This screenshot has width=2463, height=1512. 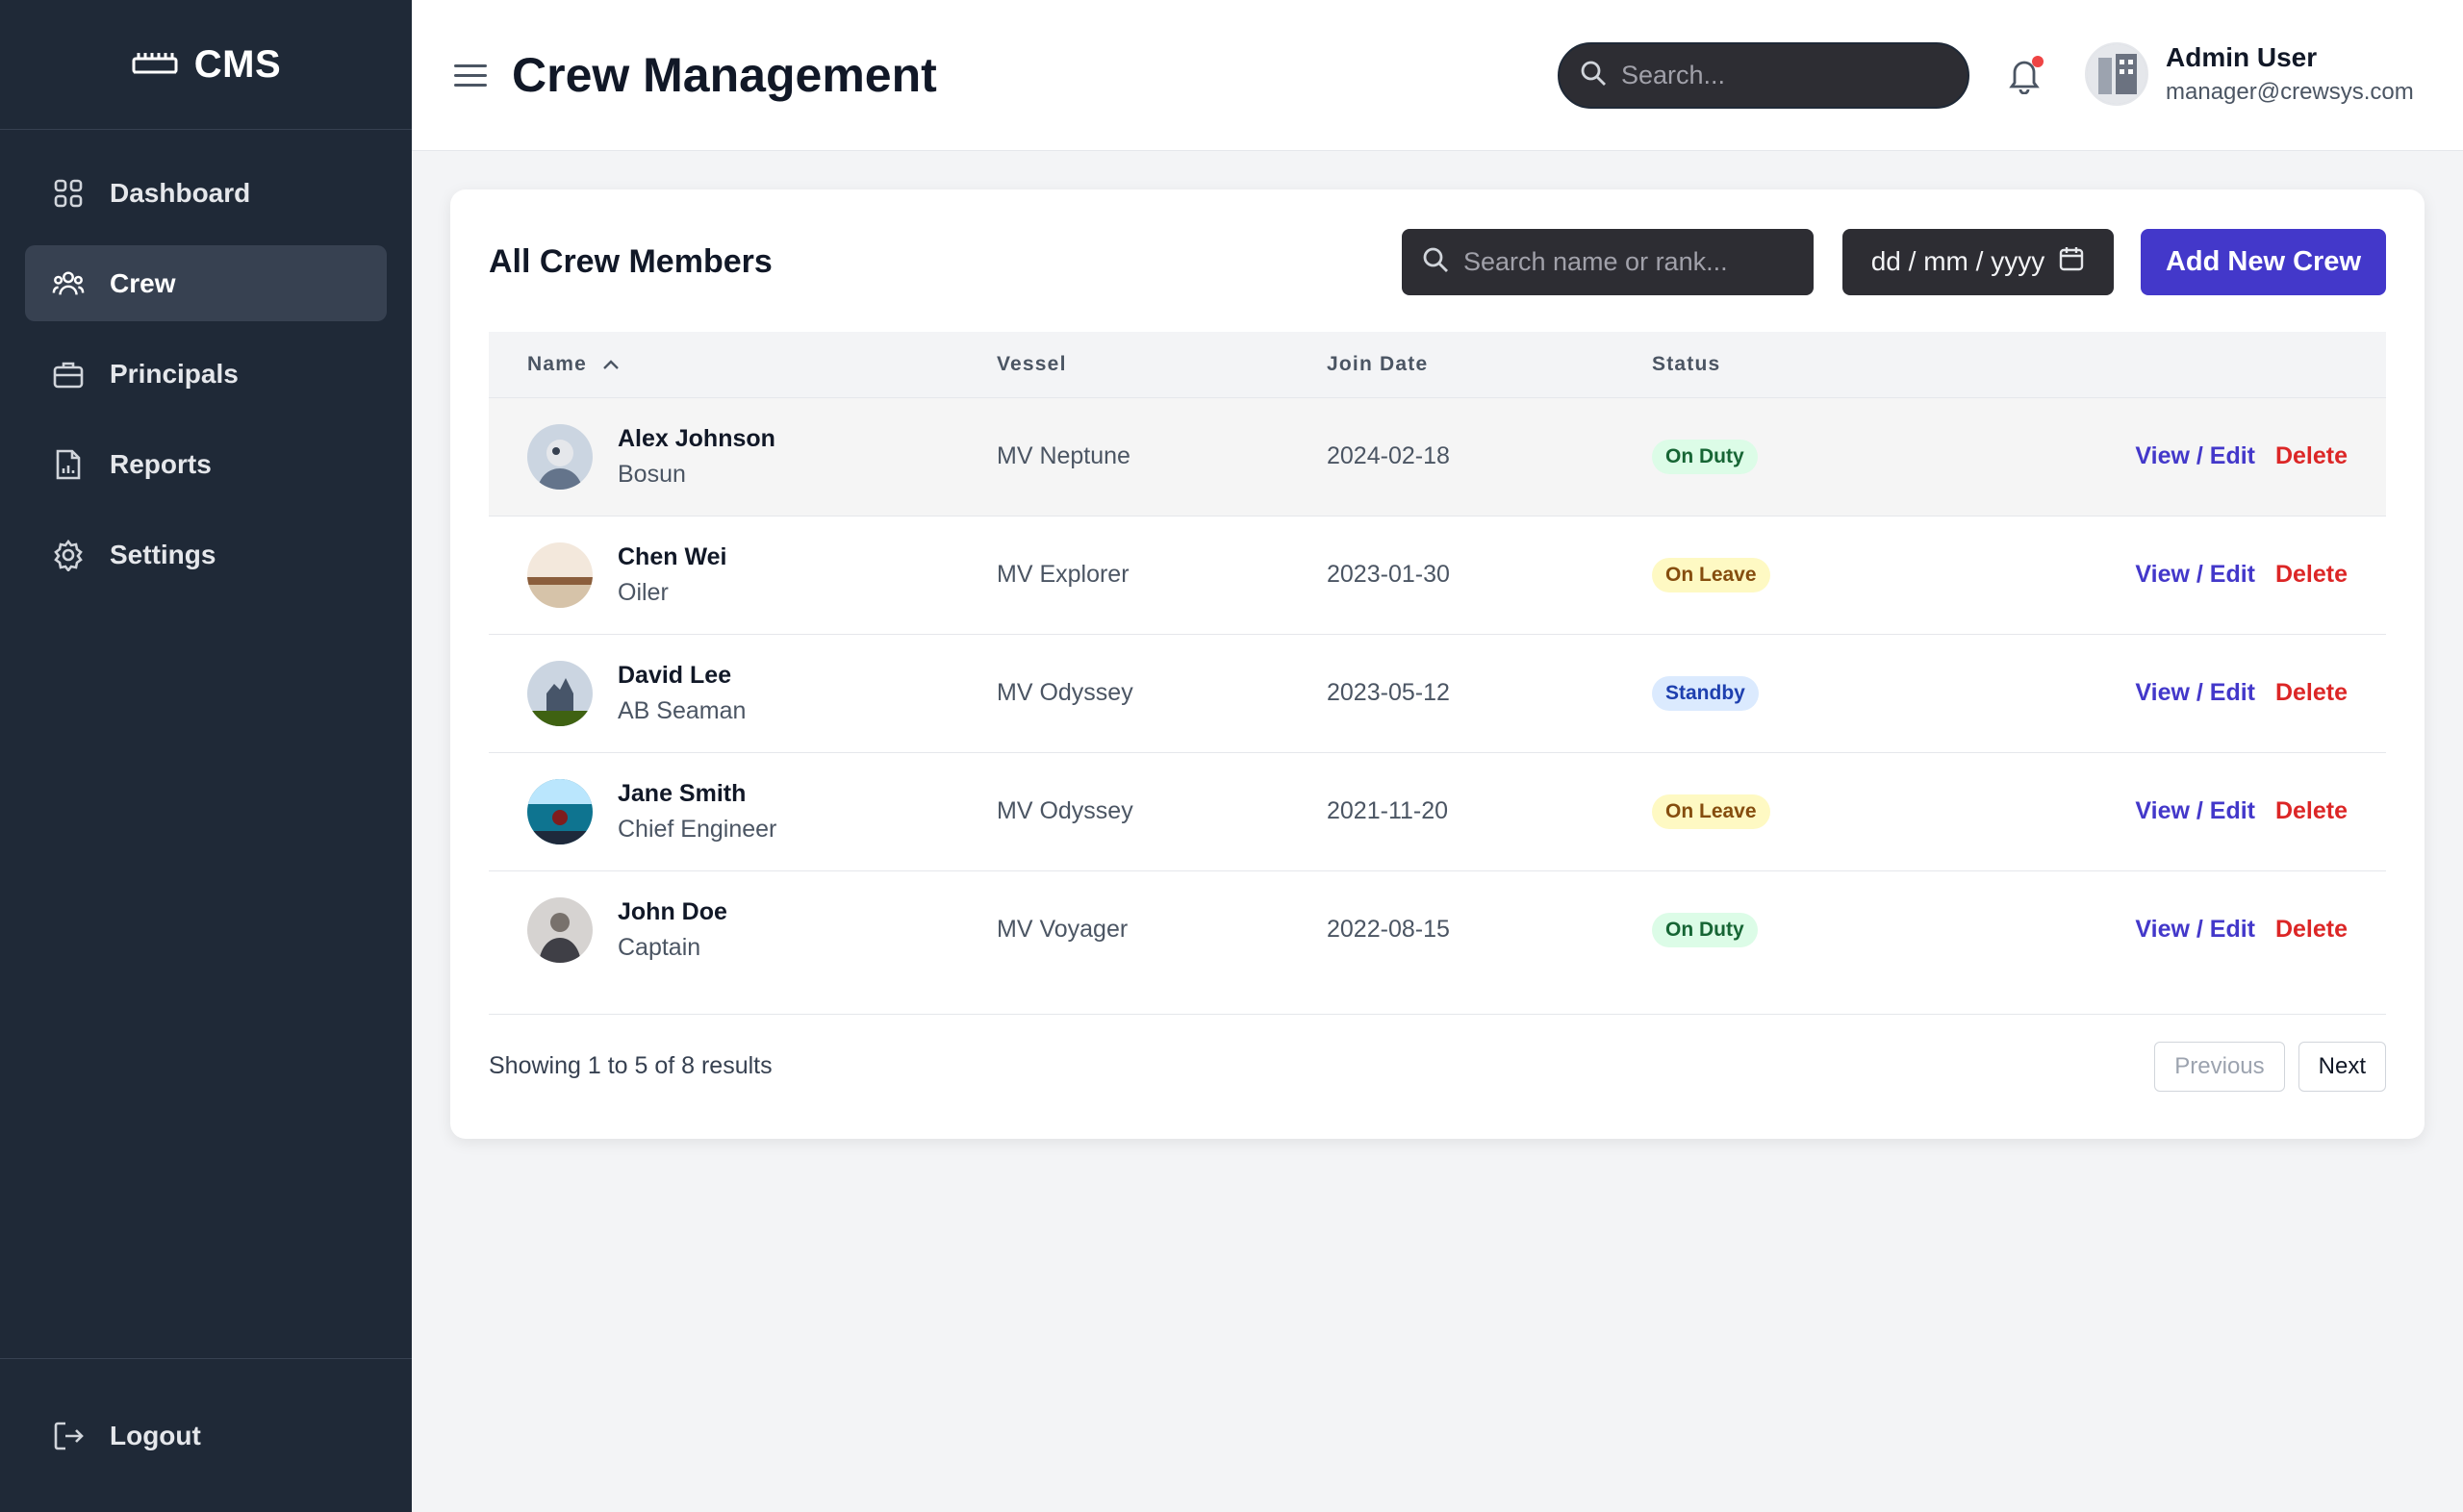 I want to click on search-icon, so click(x=1435, y=262).